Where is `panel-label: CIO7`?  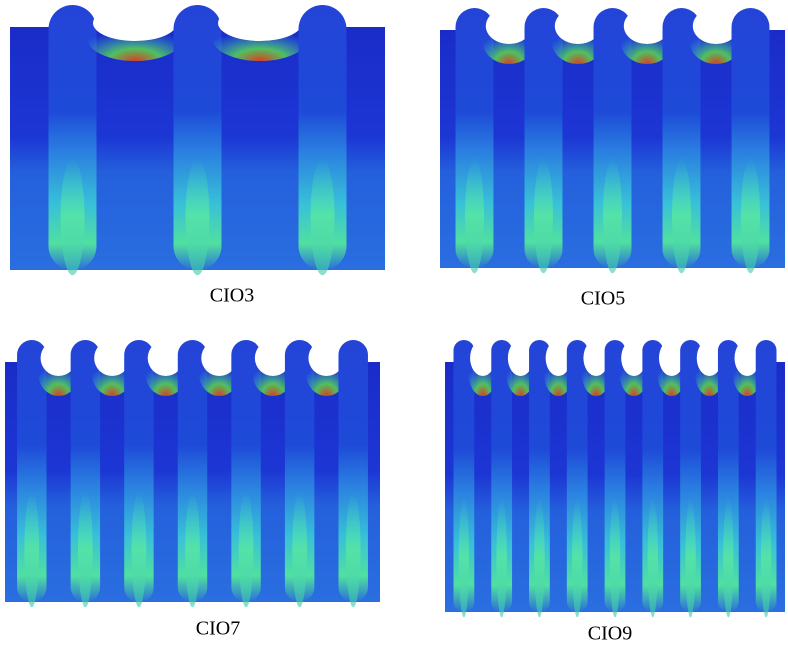 panel-label: CIO7 is located at coordinates (218, 629).